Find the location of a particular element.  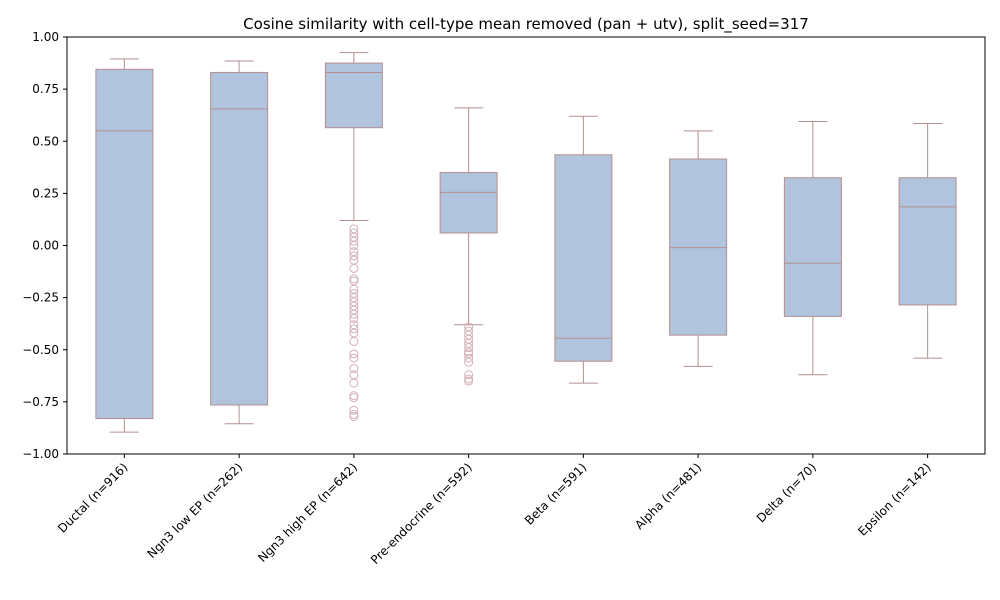

x-tick-label: Ngn3 low EP (n=262) is located at coordinates (194, 510).